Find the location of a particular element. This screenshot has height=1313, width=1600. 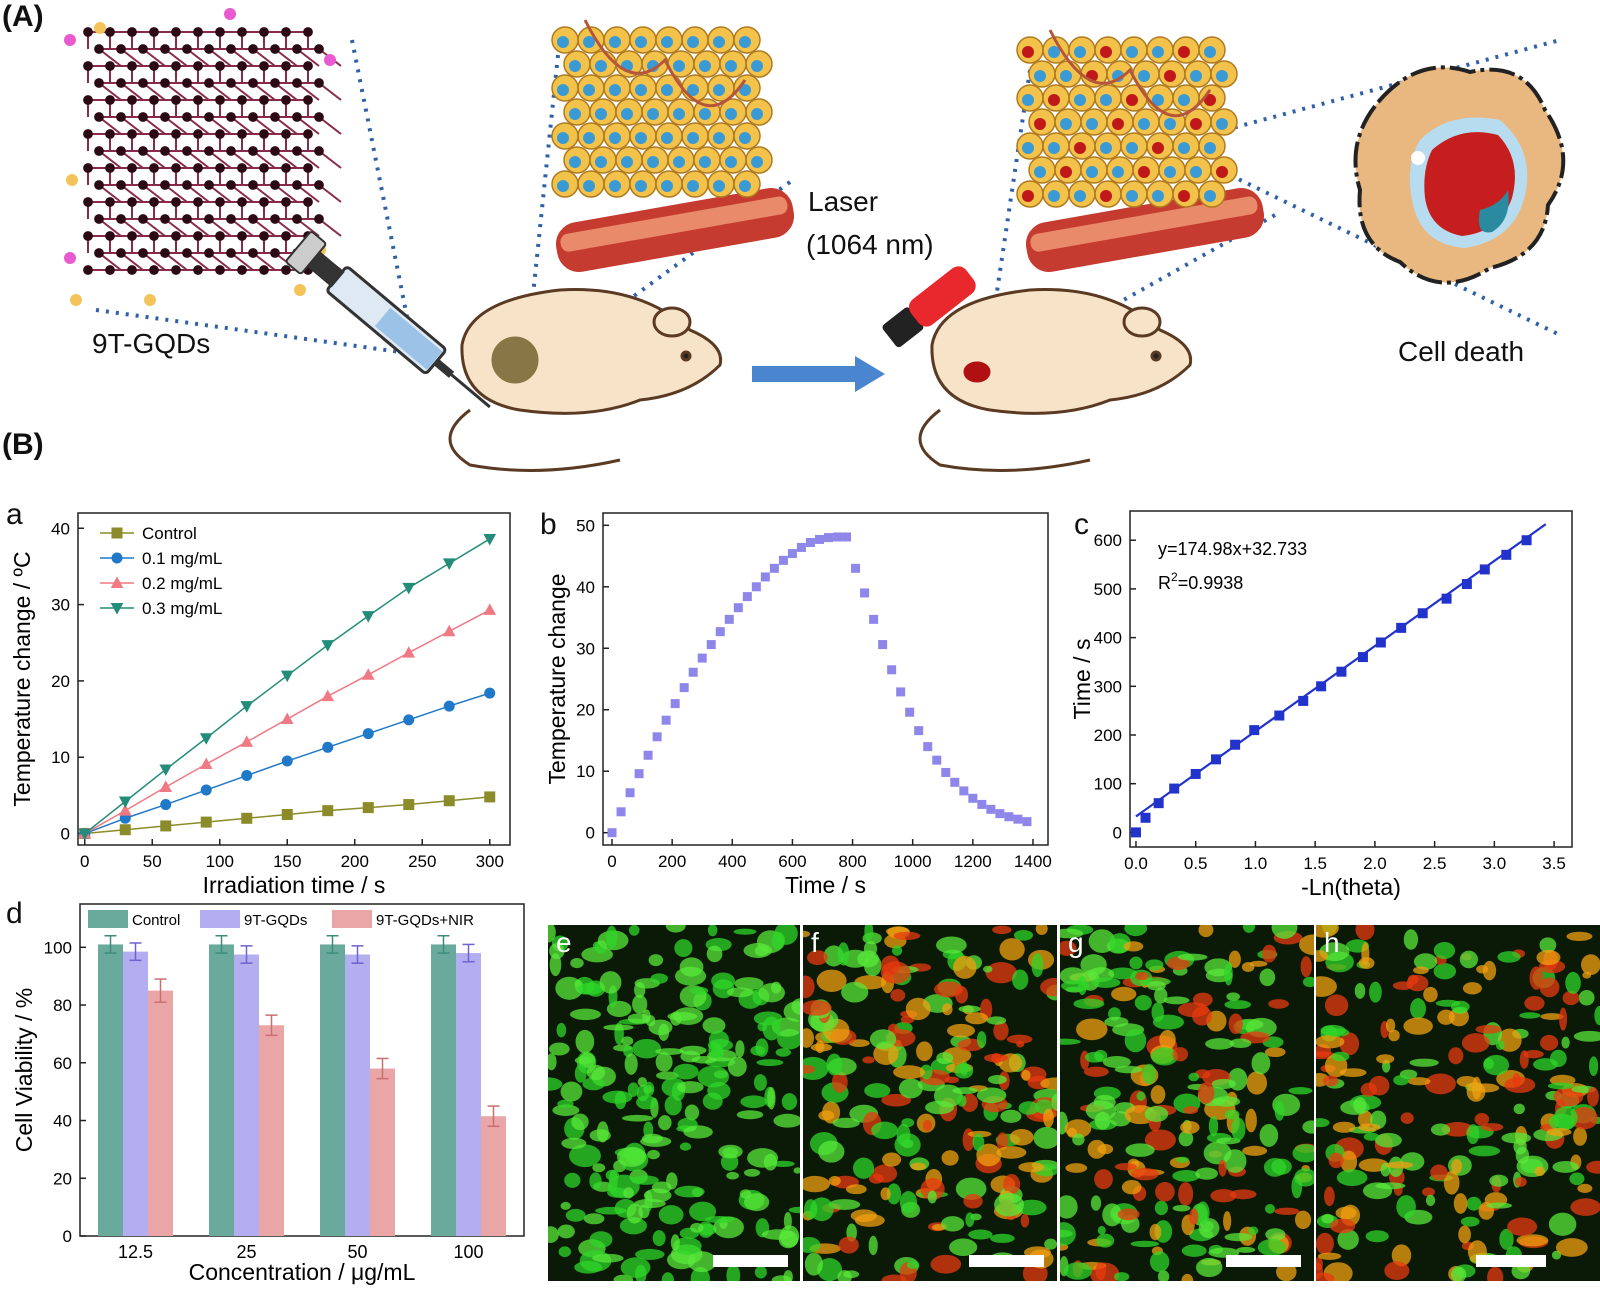

y-tick-label: 20 is located at coordinates (60, 681).